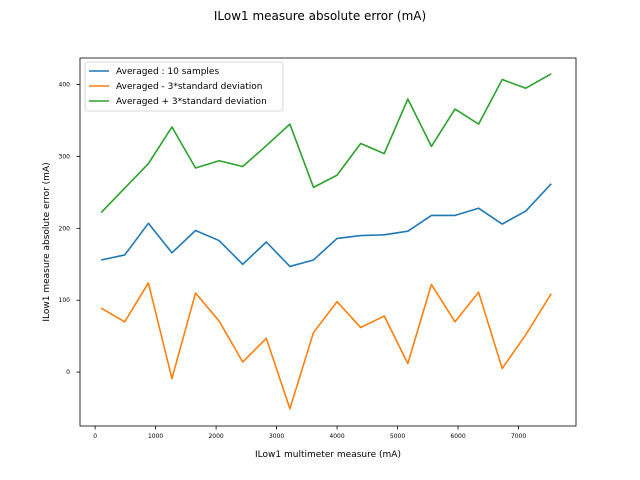  I want to click on y-tick-label: 400, so click(65, 85).